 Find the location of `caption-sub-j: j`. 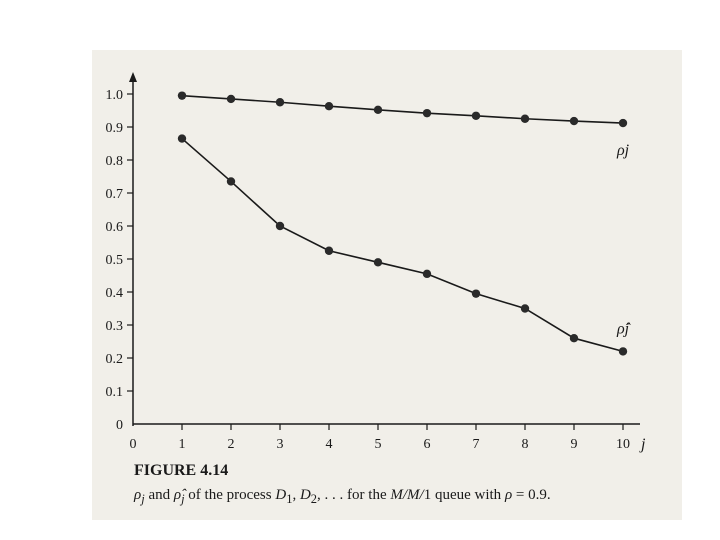

caption-sub-j: j is located at coordinates (143, 499).